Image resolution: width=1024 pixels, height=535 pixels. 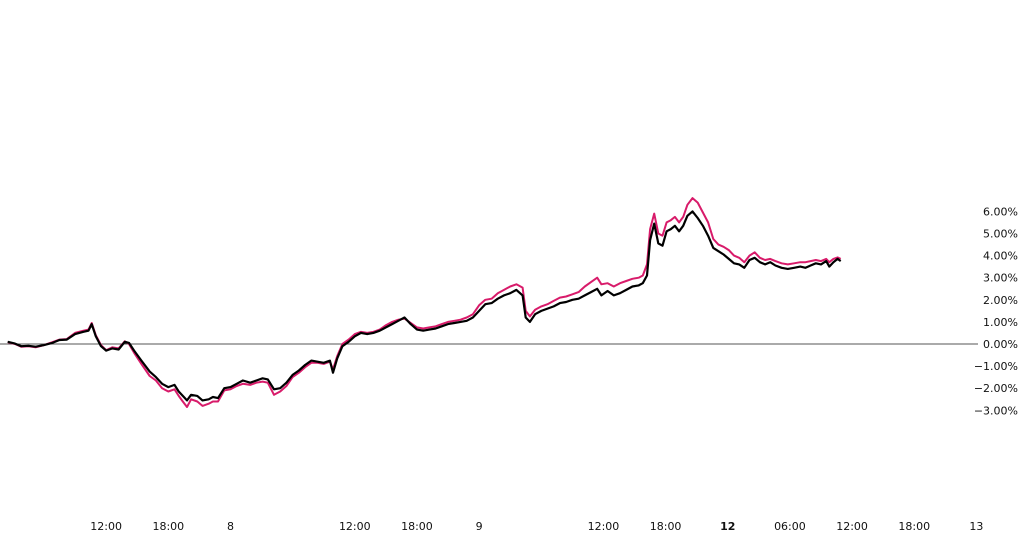 I want to click on y-tick-label: 0.00%, so click(x=1000, y=344).